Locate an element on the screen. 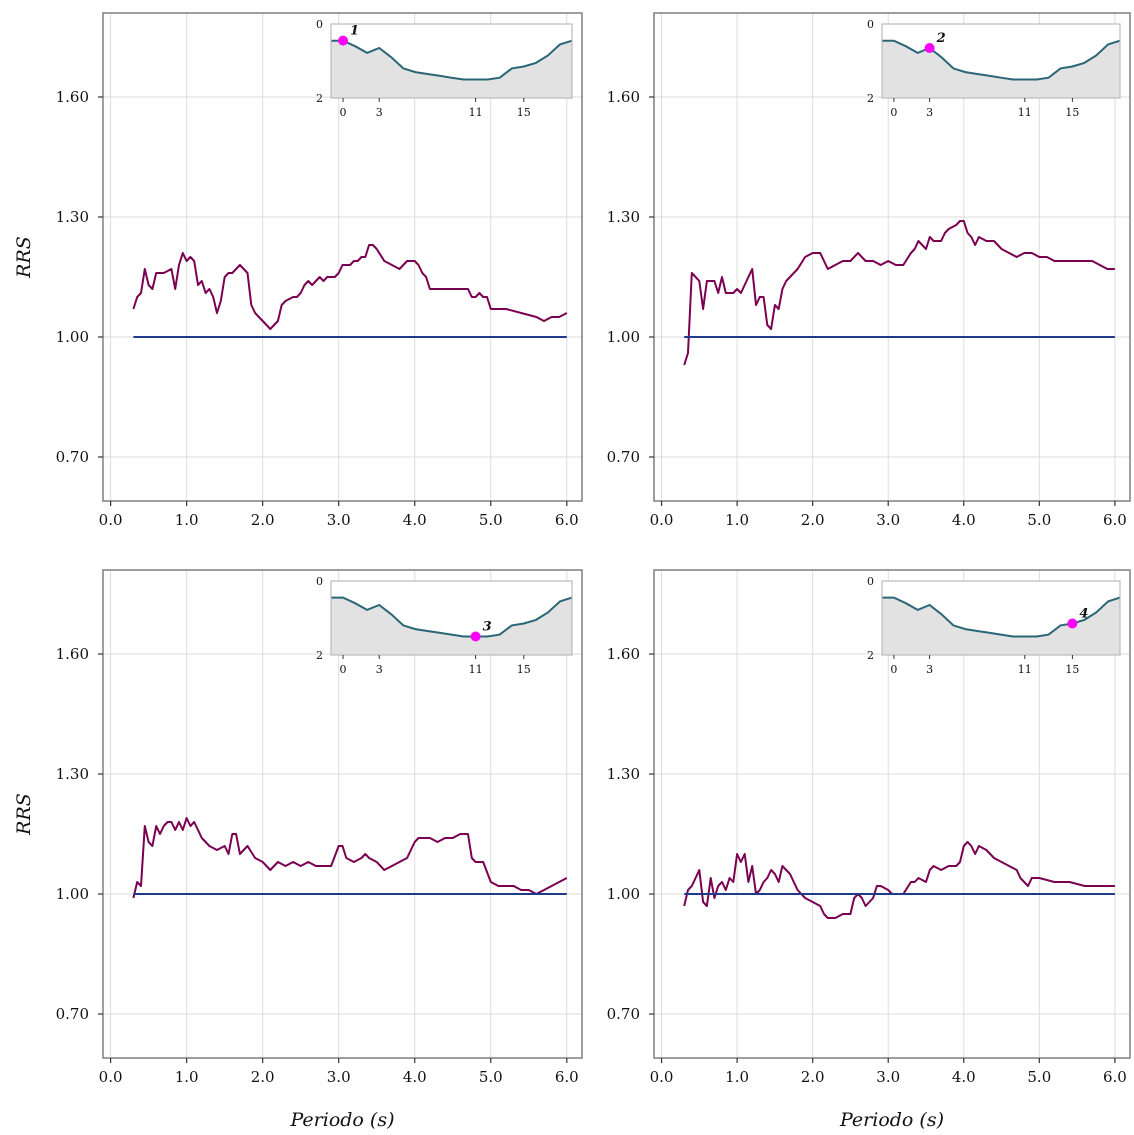 Image resolution: width=1134 pixels, height=1135 pixels. inset-profile: 0 3 11 15 0 2 4 is located at coordinates (994, 625).